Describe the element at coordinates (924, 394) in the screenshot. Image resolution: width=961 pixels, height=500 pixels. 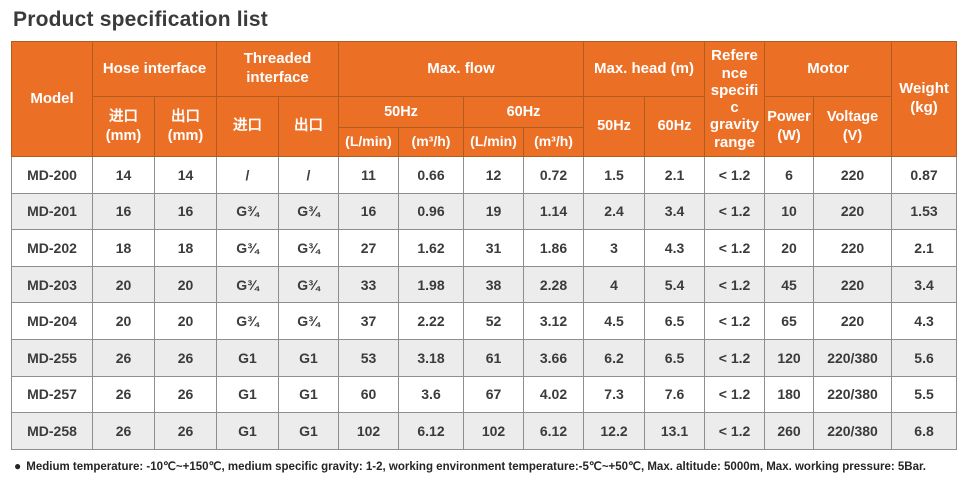
I see `value-cell: 5.5` at that location.